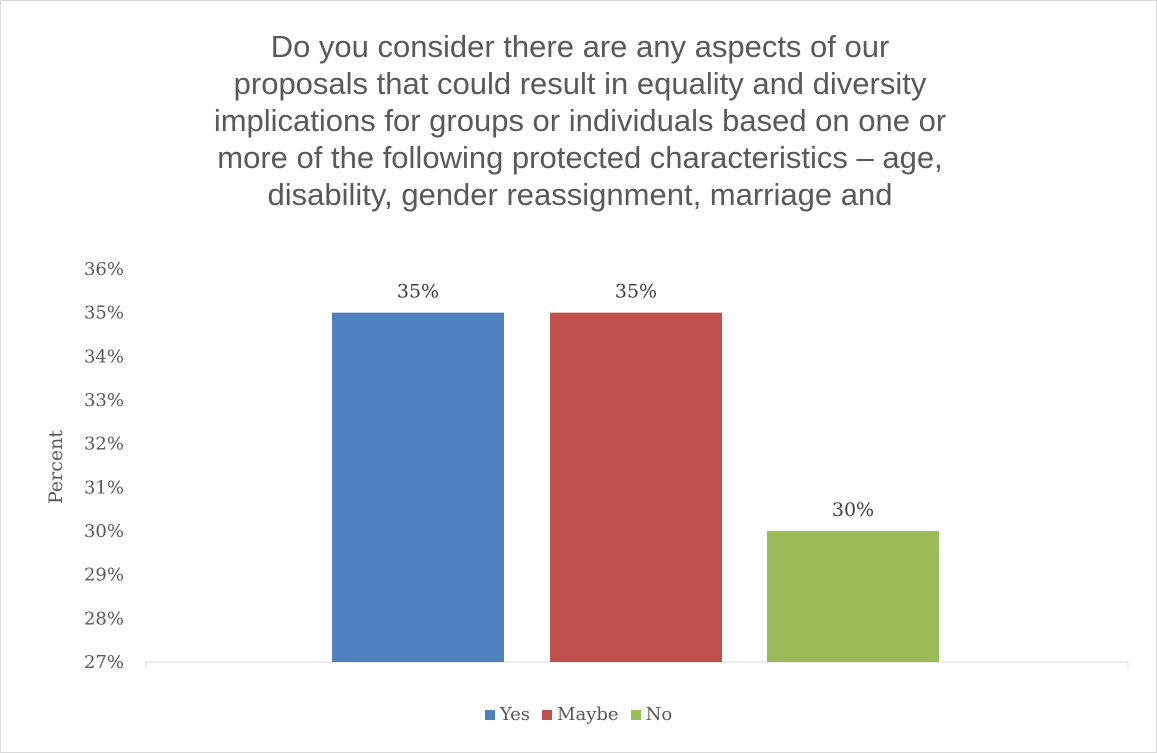  Describe the element at coordinates (104, 531) in the screenshot. I see `y-tick-label: 30%` at that location.